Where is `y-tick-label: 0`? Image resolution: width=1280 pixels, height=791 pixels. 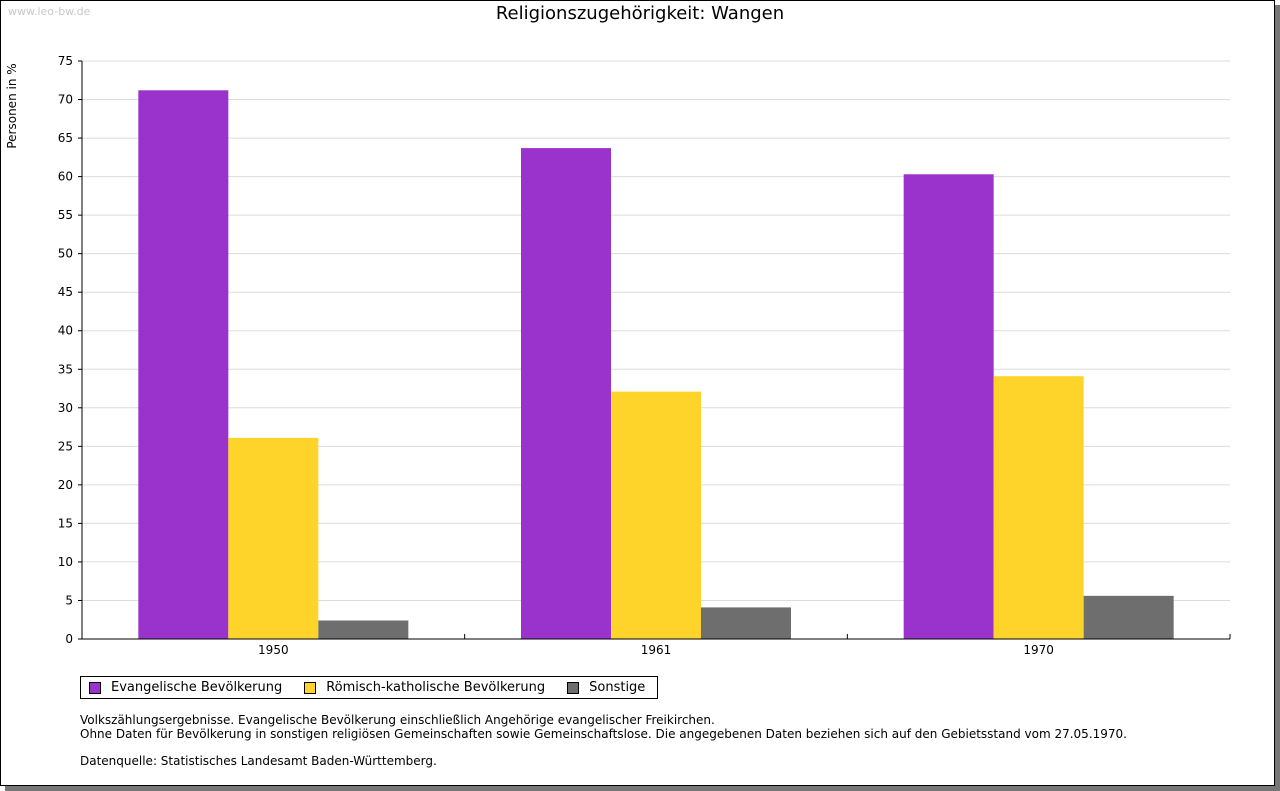
y-tick-label: 0 is located at coordinates (69, 639).